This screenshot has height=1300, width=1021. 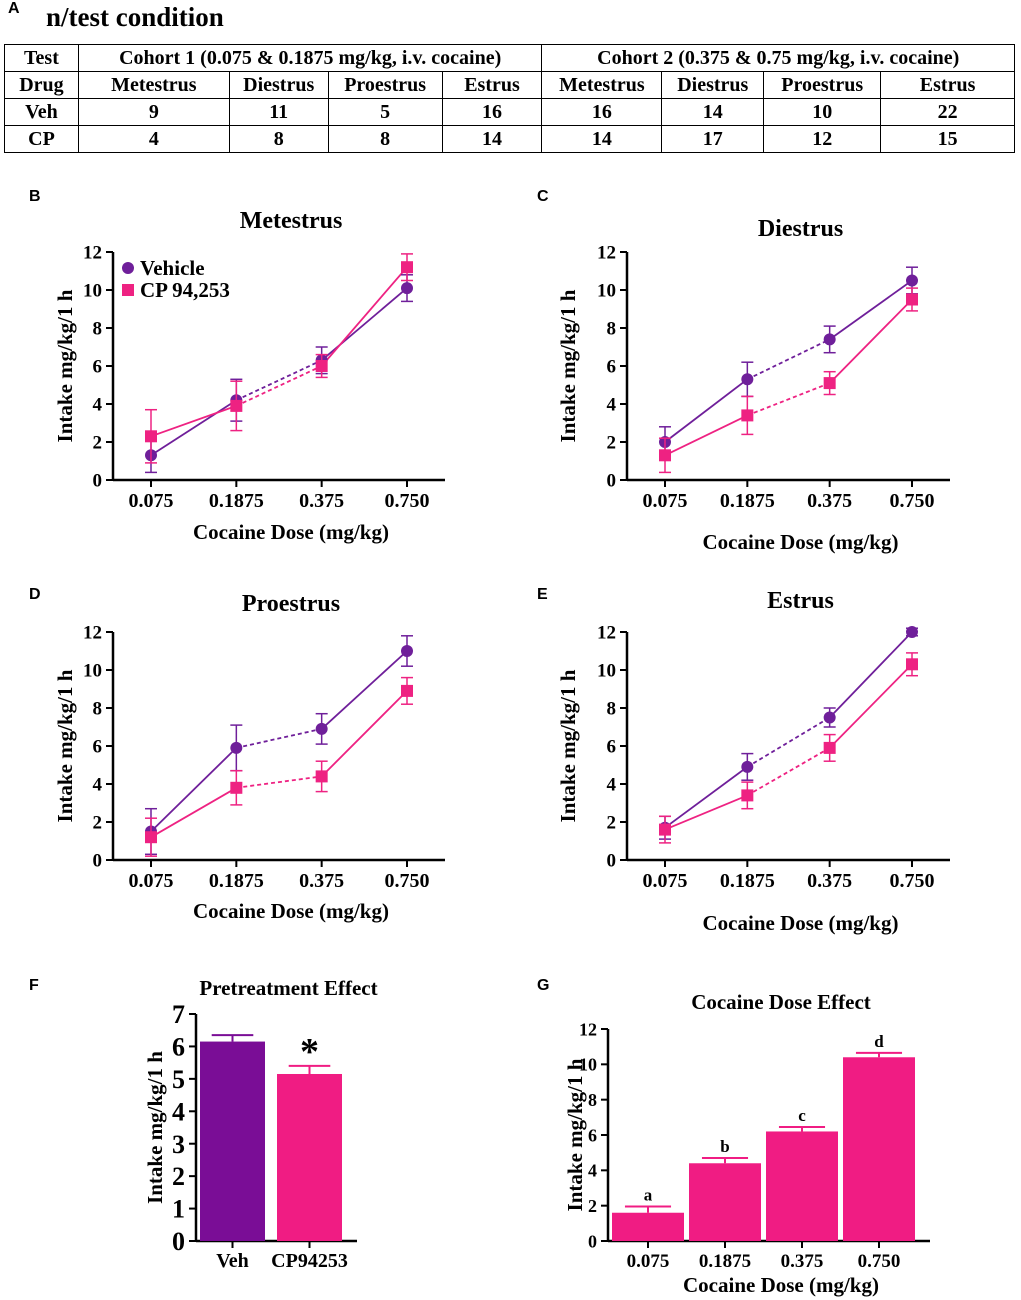 What do you see at coordinates (800, 229) in the screenshot?
I see `chart-title: Diestrus` at bounding box center [800, 229].